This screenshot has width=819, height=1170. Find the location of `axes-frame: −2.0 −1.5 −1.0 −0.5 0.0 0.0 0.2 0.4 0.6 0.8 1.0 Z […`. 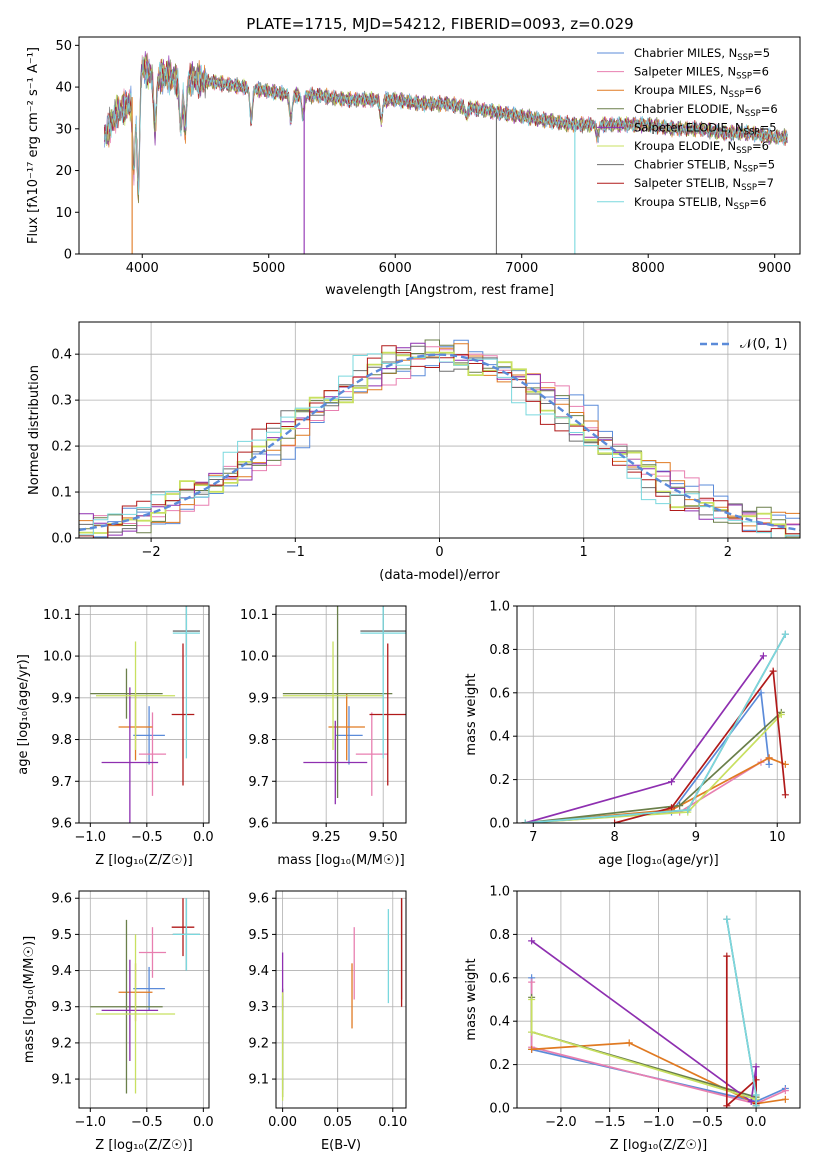

axes-frame: −2.0 −1.5 −1.0 −0.5 0.0 0.0 0.2 0.4 0.6 0.8 1.0 Z [… is located at coordinates (632, 1019).